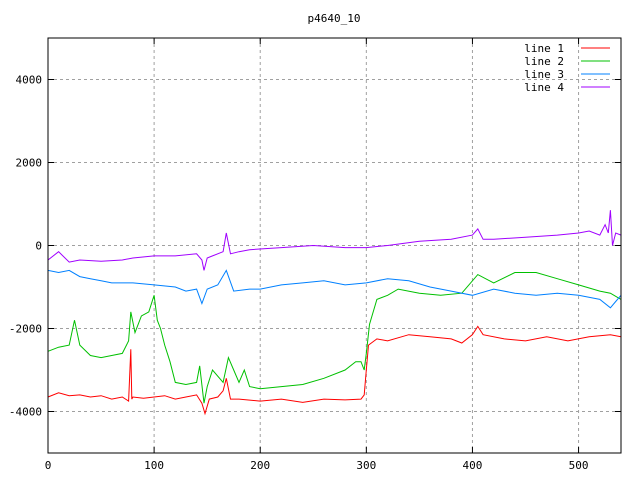 The width and height of the screenshot is (640, 480). I want to click on y-tick-label: 2000, so click(29, 163).